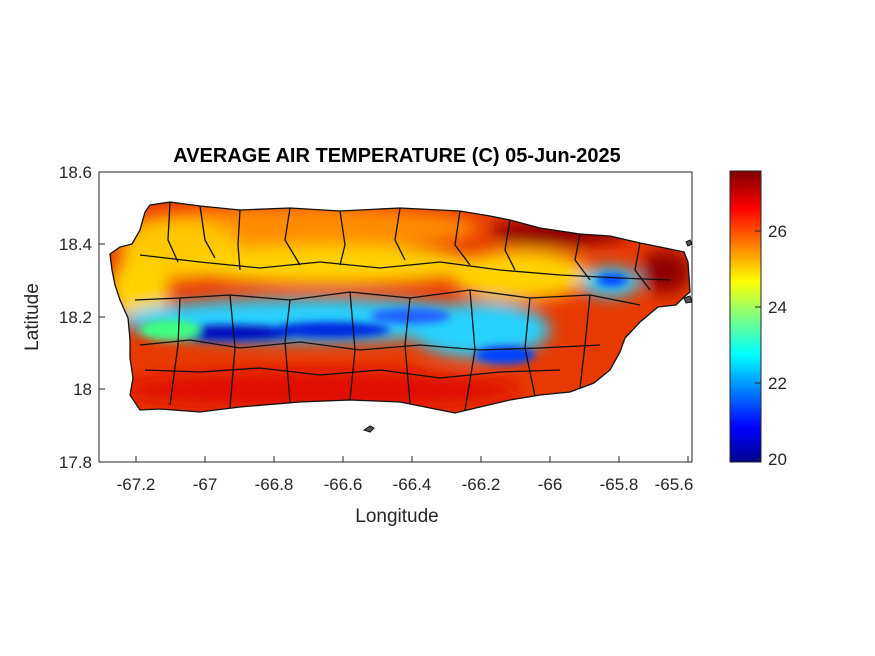 The width and height of the screenshot is (875, 656). I want to click on y-tick-label: 18.2, so click(75, 317).